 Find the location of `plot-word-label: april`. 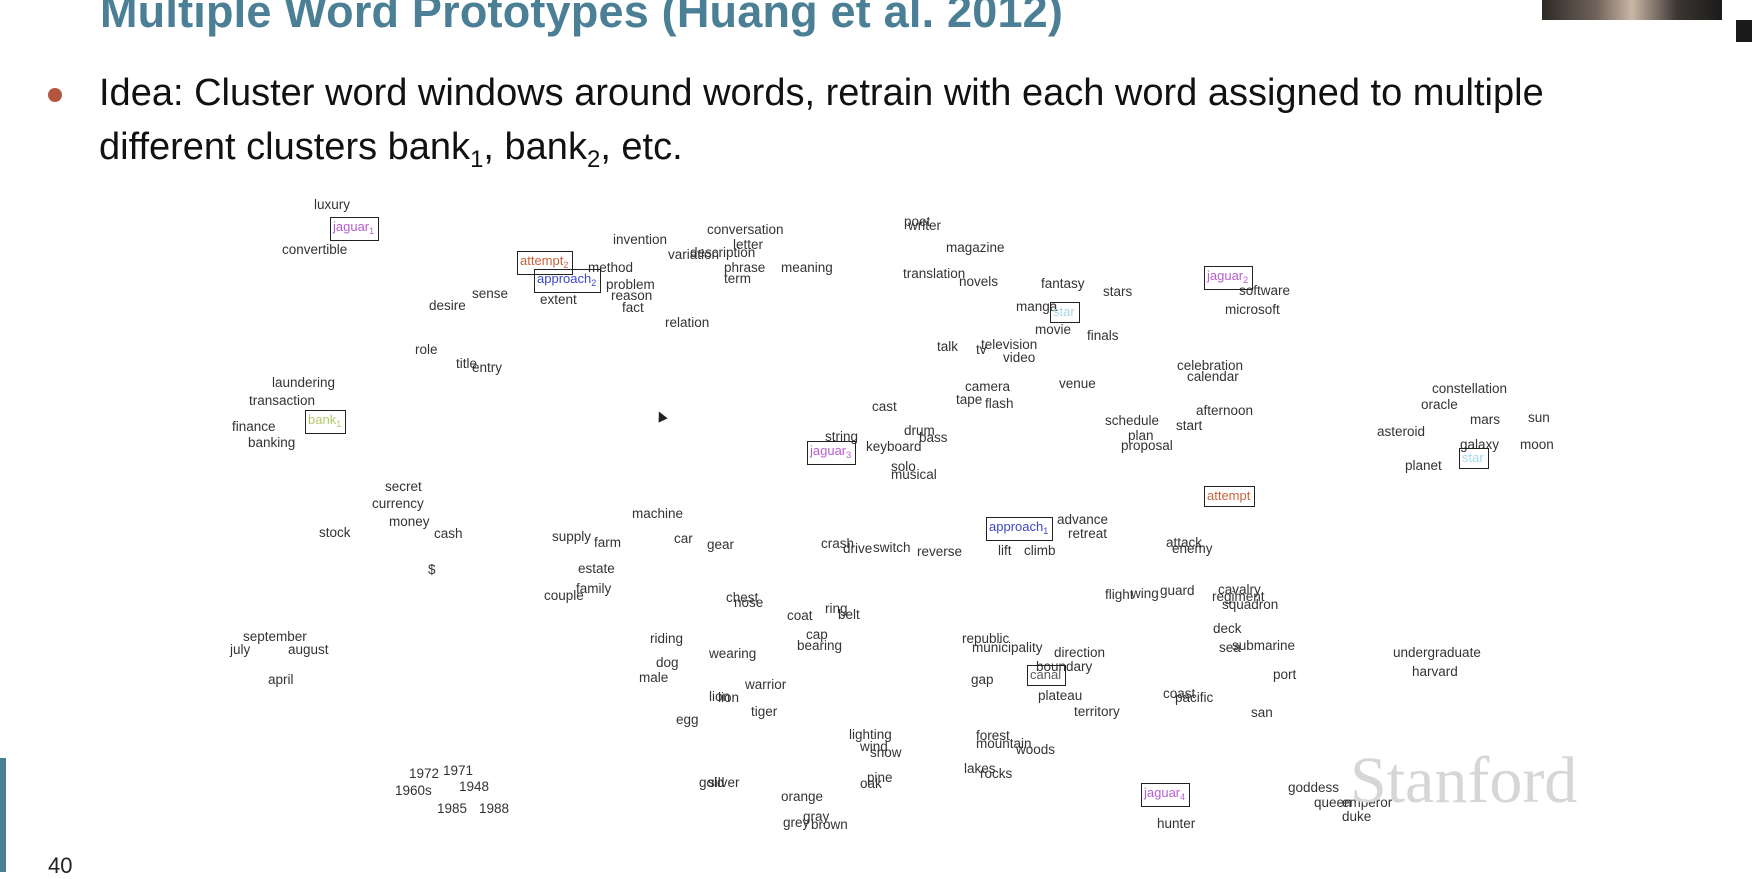

plot-word-label: april is located at coordinates (281, 679).